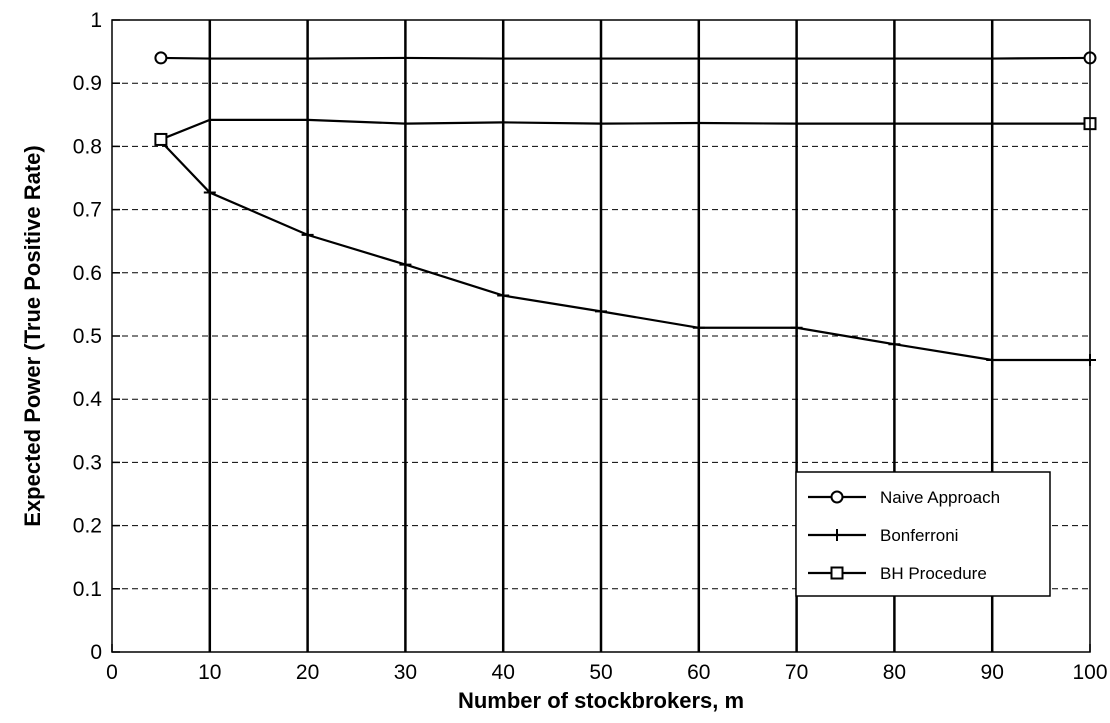  I want to click on x-tick-label-2: 20, so click(307, 672).